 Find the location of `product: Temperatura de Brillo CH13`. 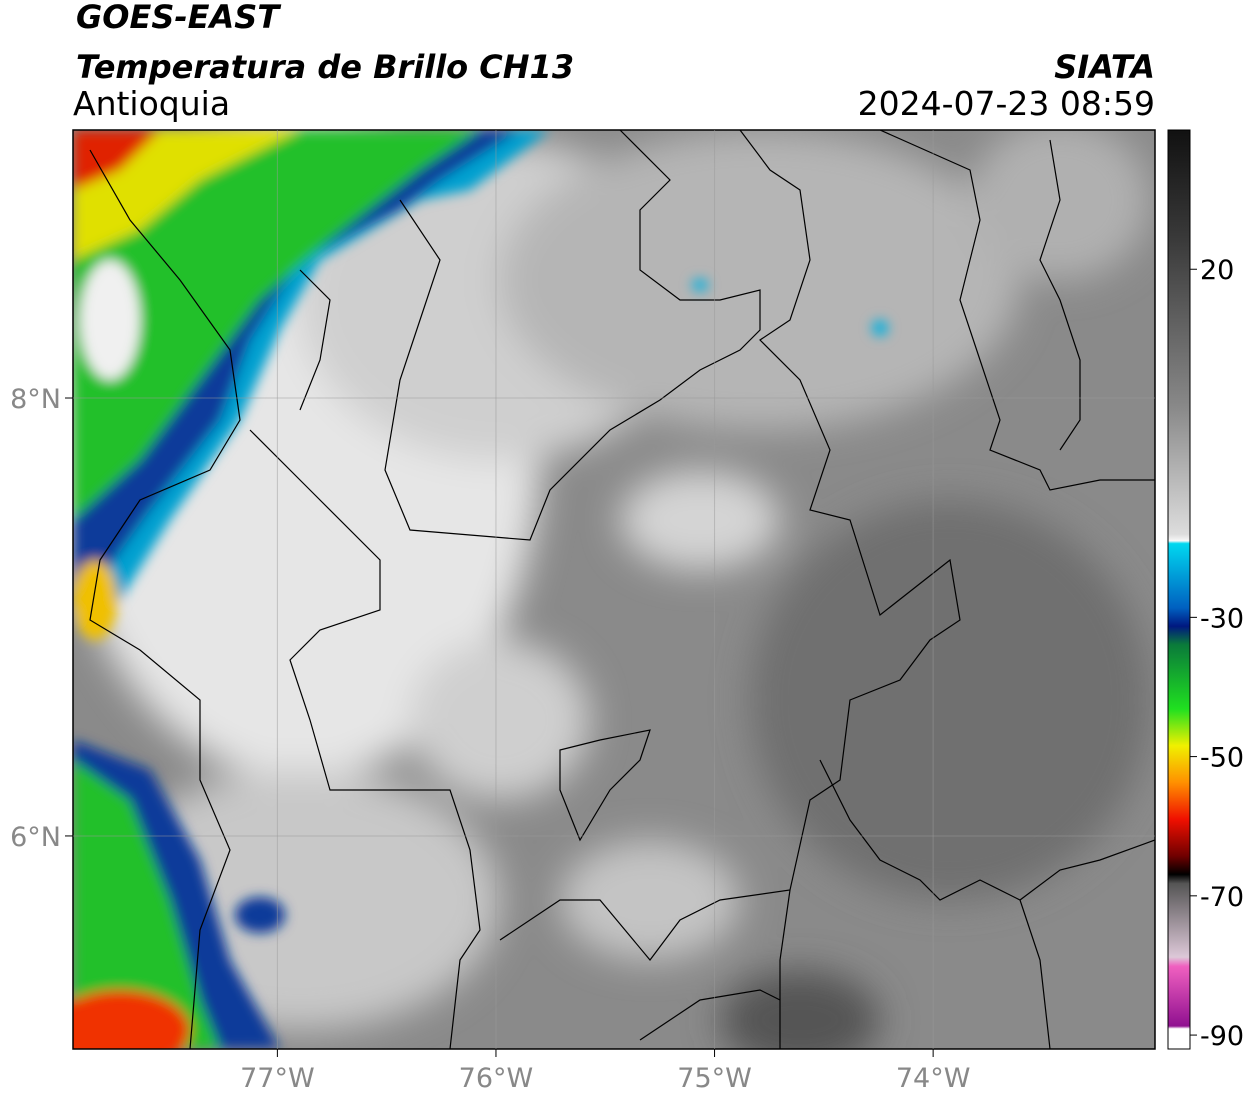

product: Temperatura de Brillo CH13 is located at coordinates (325, 67).